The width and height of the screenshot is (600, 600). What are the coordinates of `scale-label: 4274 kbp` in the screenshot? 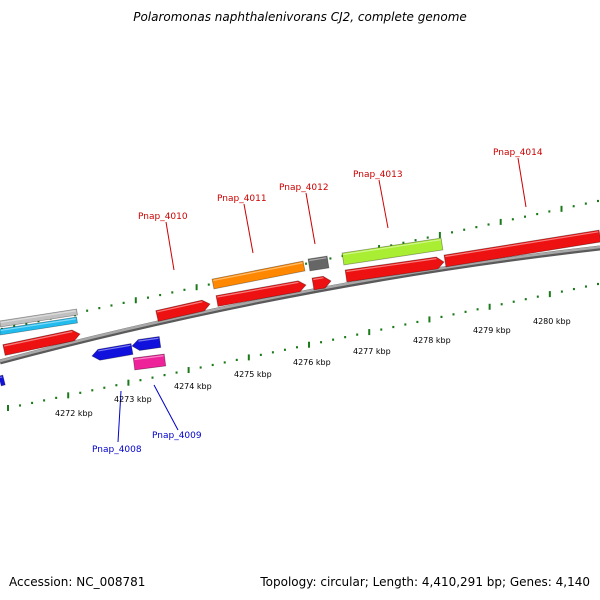 It's located at (193, 386).